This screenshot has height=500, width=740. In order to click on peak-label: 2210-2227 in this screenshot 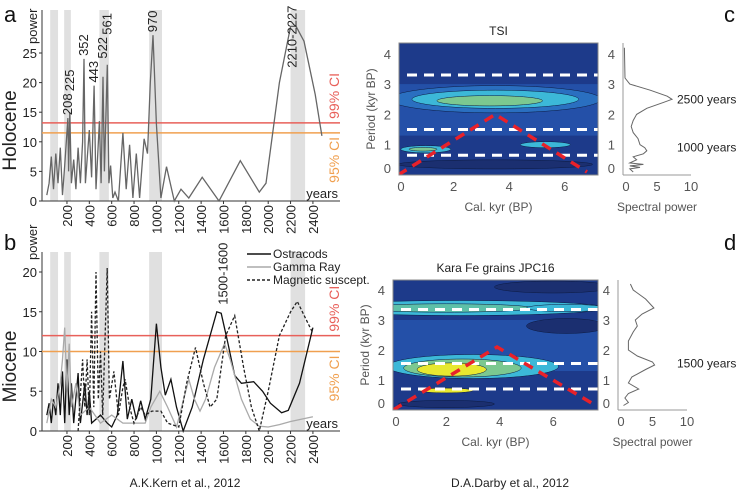, I will do `click(292, 37)`.